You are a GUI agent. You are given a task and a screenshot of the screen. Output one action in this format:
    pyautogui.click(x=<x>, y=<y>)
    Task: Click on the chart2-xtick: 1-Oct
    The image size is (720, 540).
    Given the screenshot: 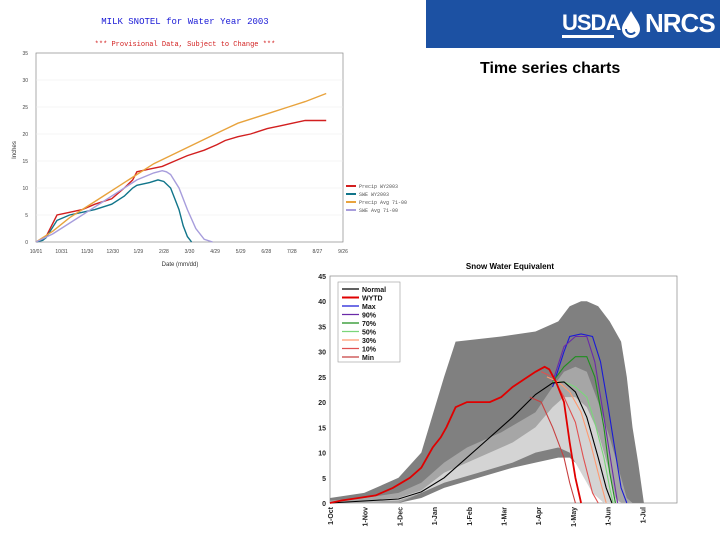 What is the action you would take?
    pyautogui.click(x=331, y=515)
    